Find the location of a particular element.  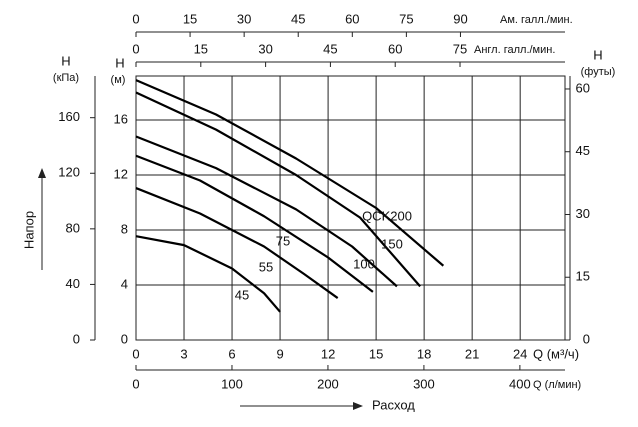

series-label: 45 is located at coordinates (242, 294).